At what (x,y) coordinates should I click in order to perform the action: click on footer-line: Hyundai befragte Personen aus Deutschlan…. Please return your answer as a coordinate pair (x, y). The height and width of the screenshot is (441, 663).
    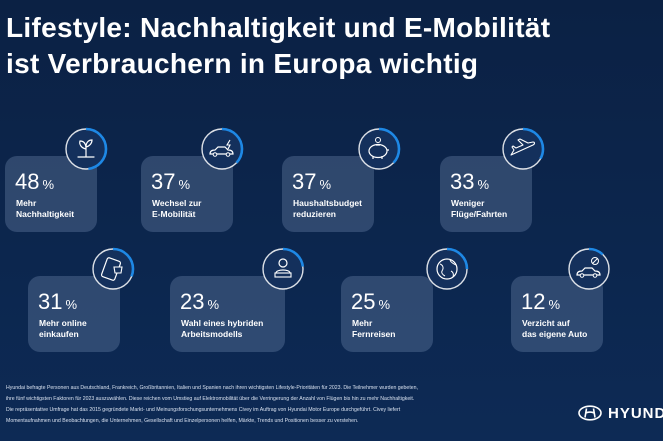
    Looking at the image, I should click on (212, 388).